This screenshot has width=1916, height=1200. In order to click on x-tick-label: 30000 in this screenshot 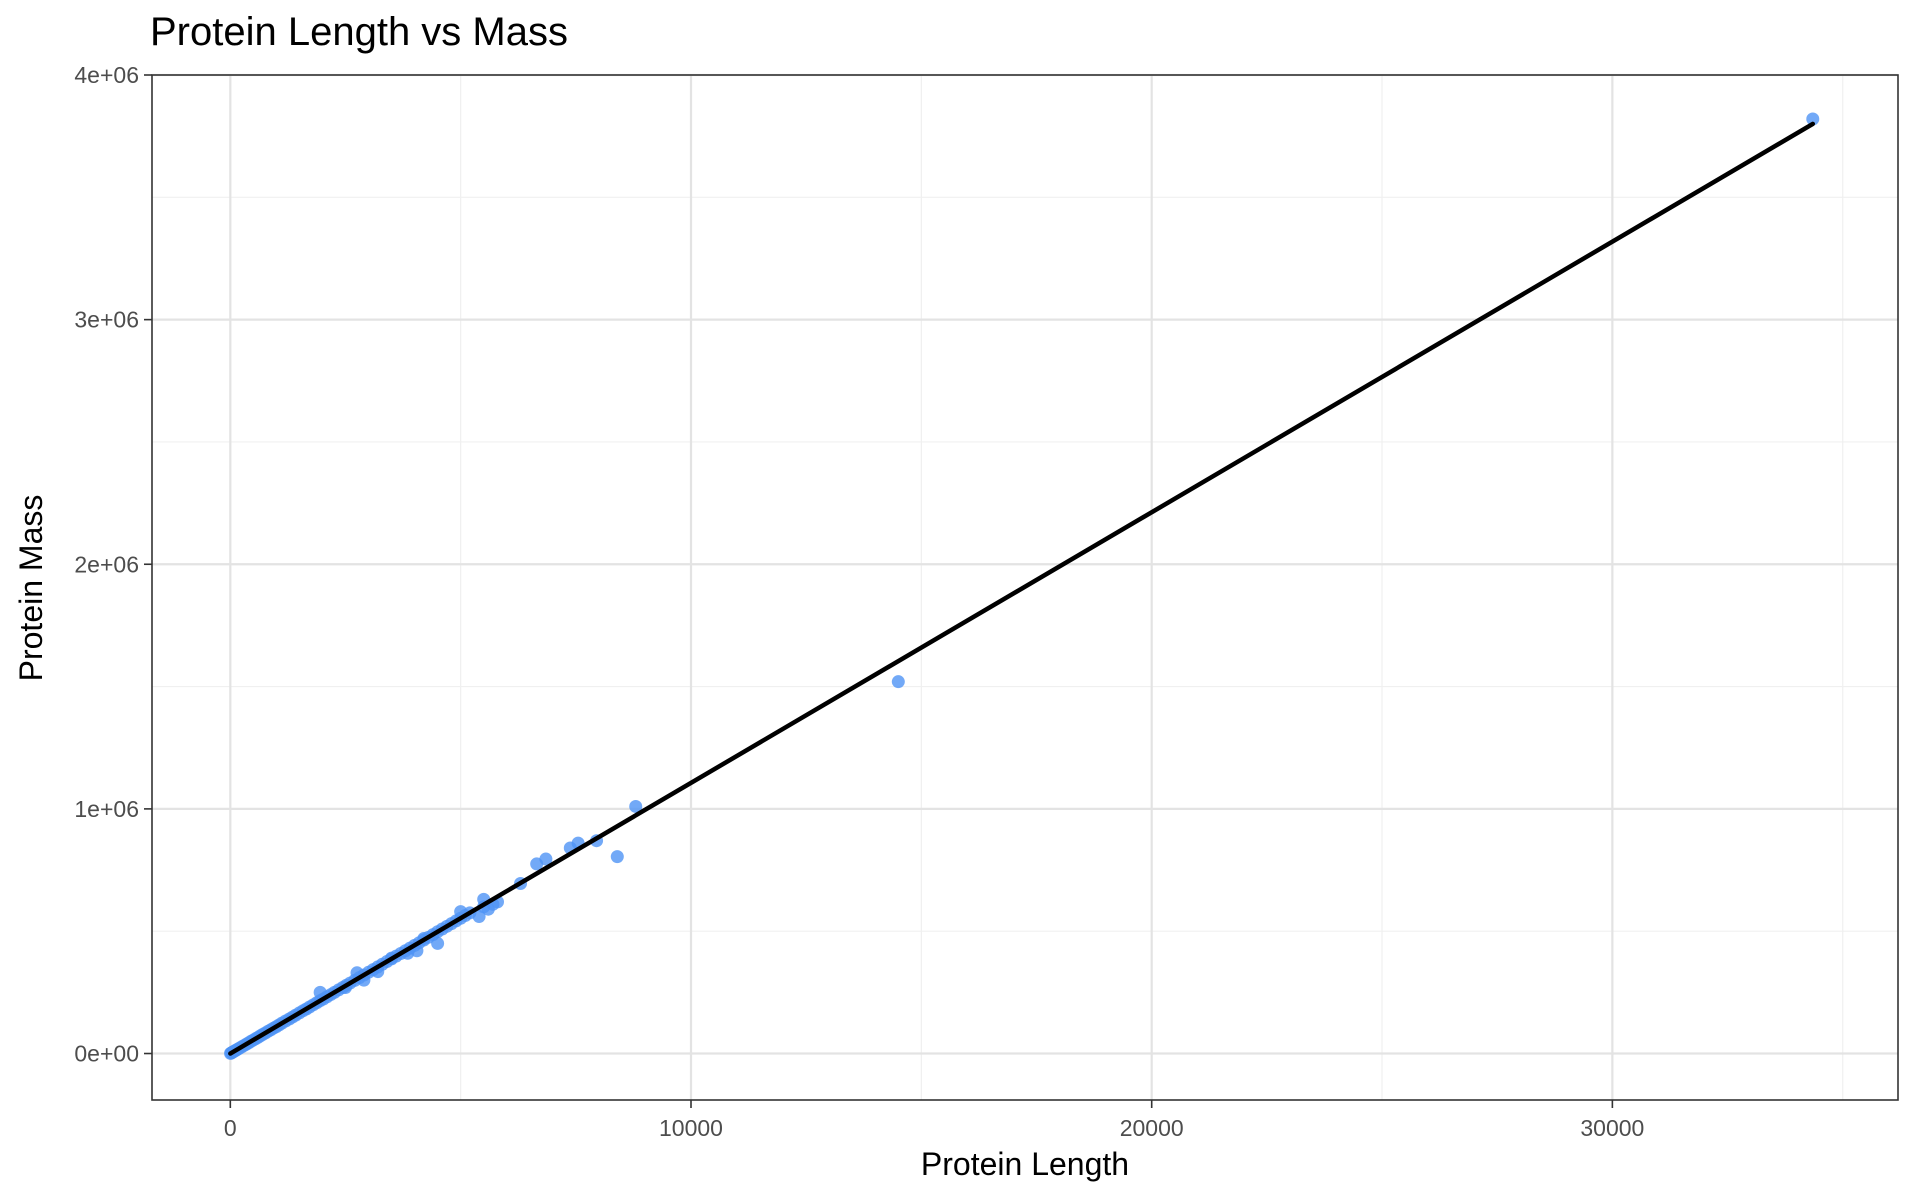, I will do `click(1612, 1128)`.